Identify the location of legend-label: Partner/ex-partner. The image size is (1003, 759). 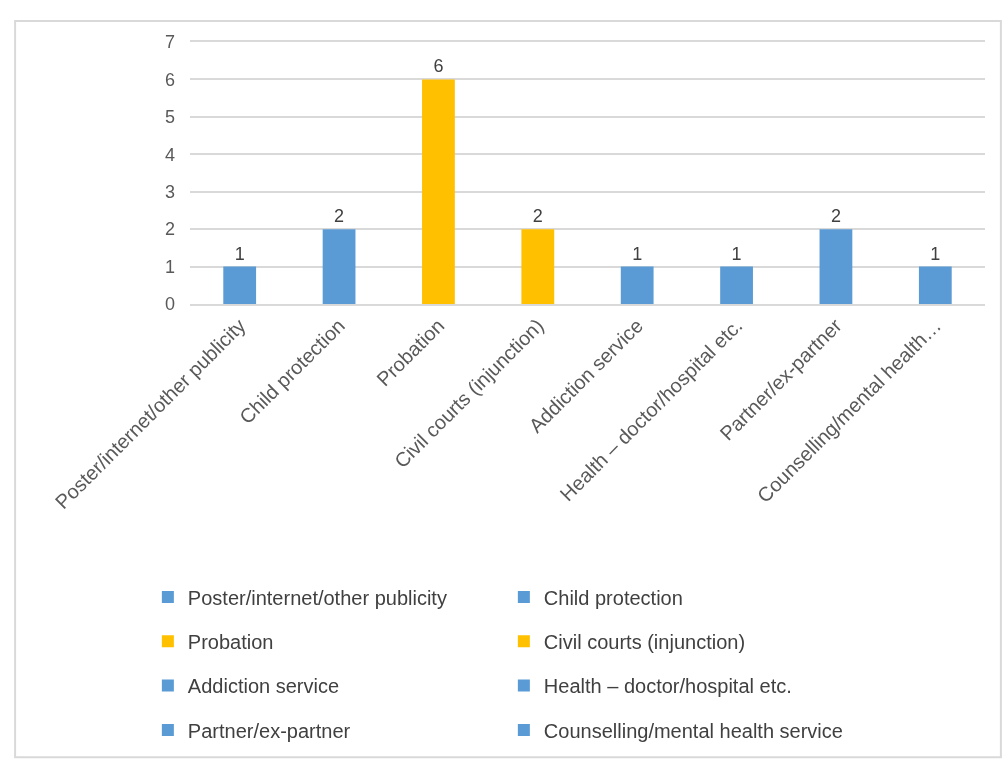
(269, 730).